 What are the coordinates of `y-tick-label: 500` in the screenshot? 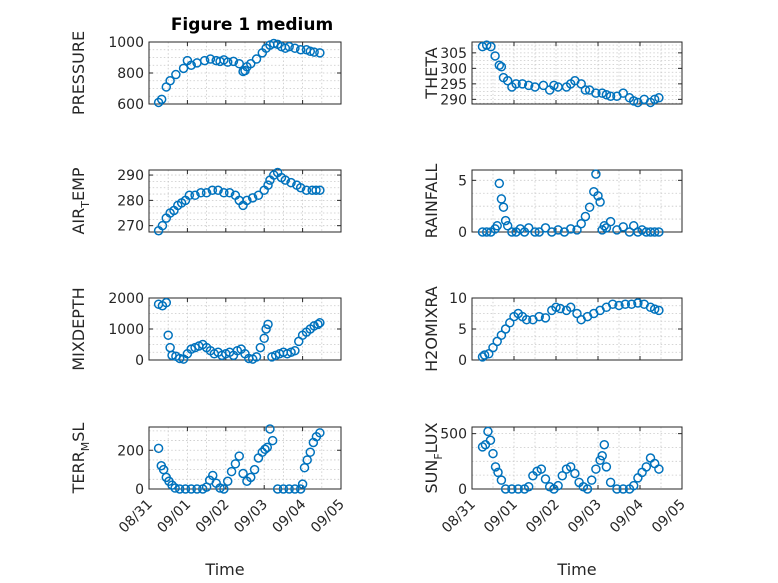 It's located at (453, 435).